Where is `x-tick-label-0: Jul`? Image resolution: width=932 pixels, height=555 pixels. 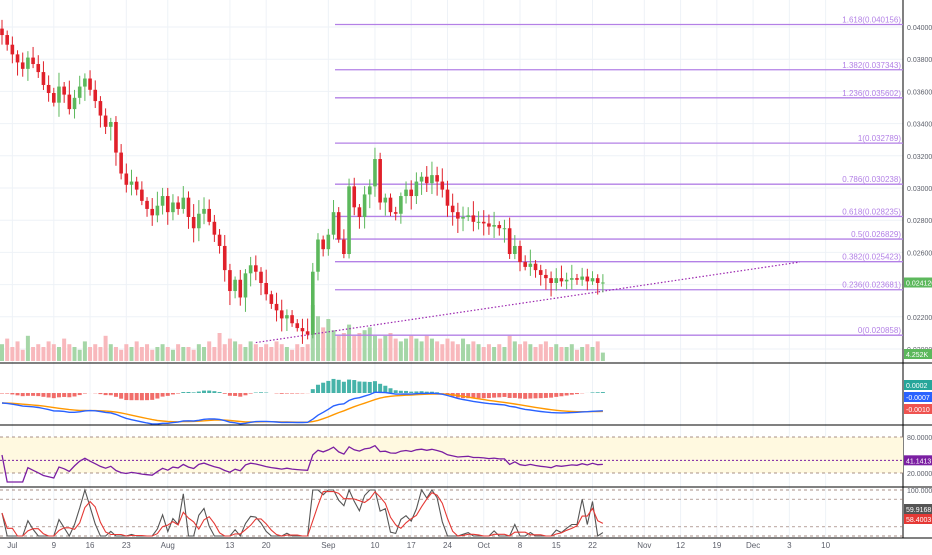
x-tick-label-0: Jul is located at coordinates (12, 545).